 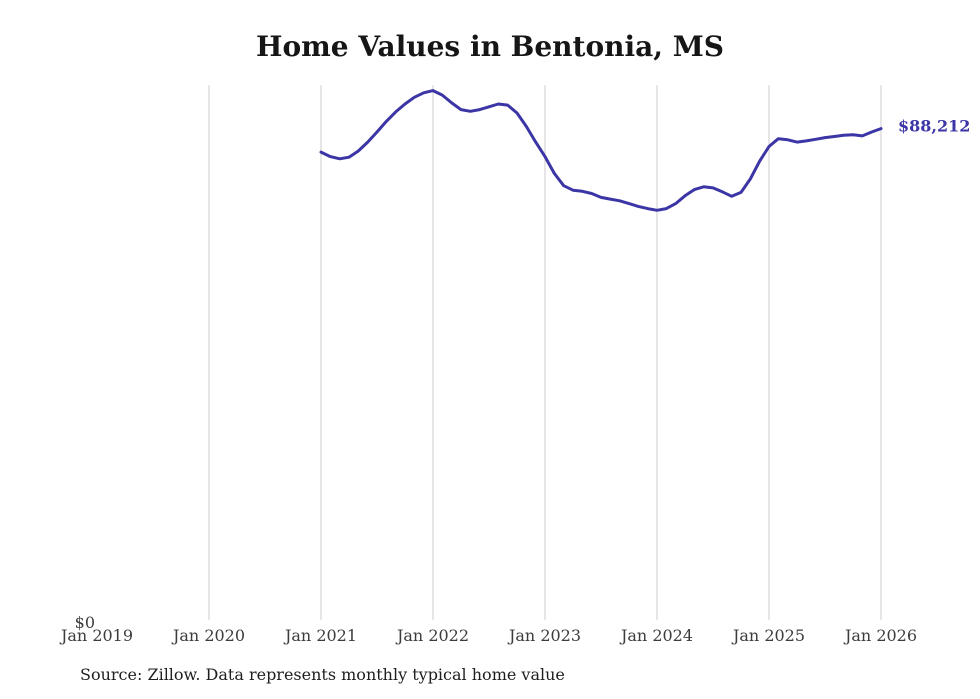 I want to click on home-value-line, so click(x=601, y=150).